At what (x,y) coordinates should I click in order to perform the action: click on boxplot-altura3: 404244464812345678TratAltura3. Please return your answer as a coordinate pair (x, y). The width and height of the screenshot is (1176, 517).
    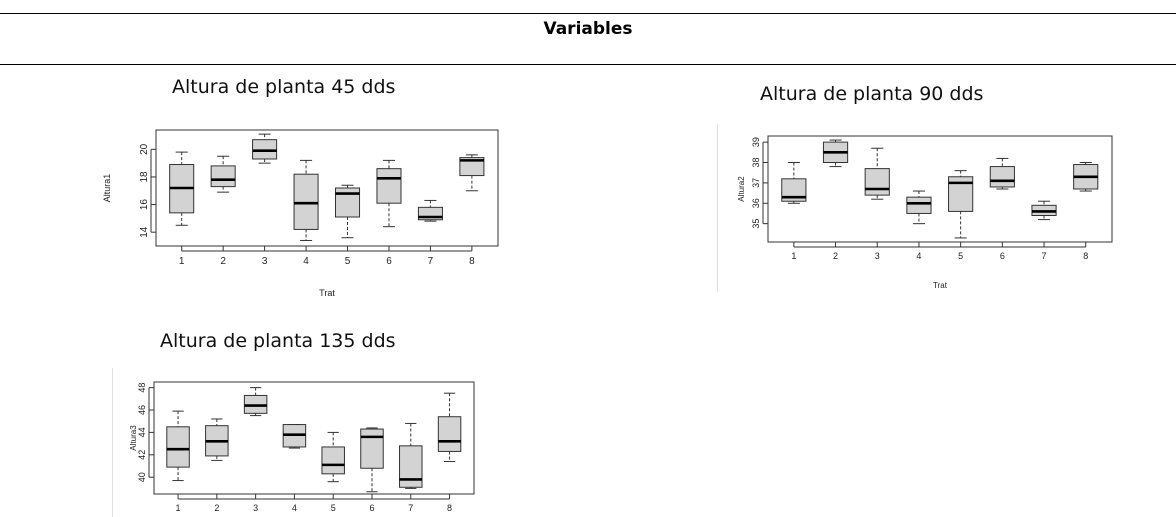
    Looking at the image, I should click on (302, 447).